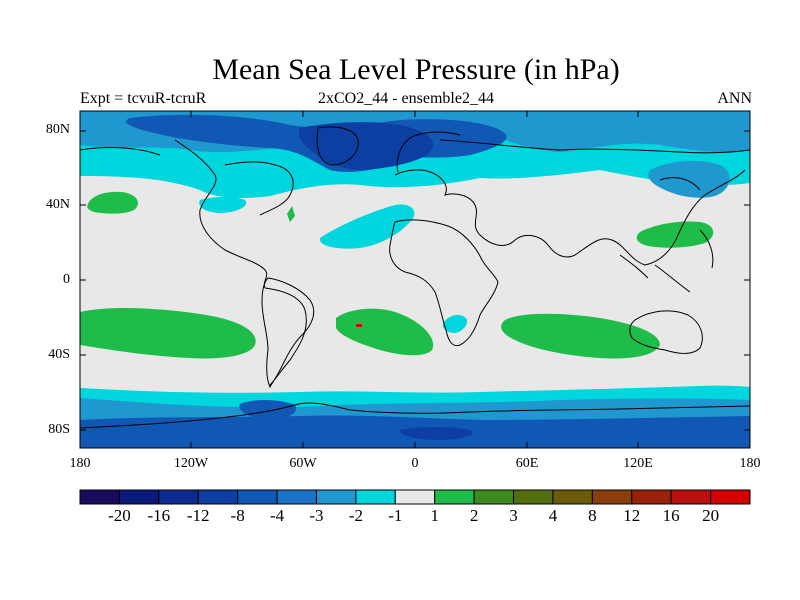 This screenshot has height=600, width=800. Describe the element at coordinates (355, 515) in the screenshot. I see `colorbar-label: -2` at that location.